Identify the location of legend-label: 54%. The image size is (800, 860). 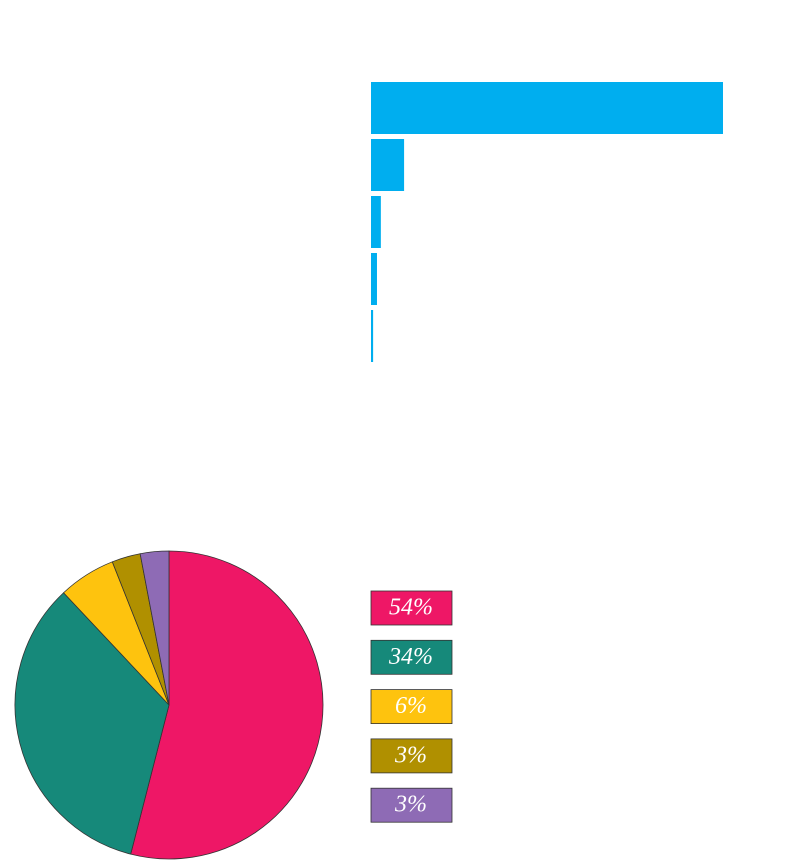
(411, 608).